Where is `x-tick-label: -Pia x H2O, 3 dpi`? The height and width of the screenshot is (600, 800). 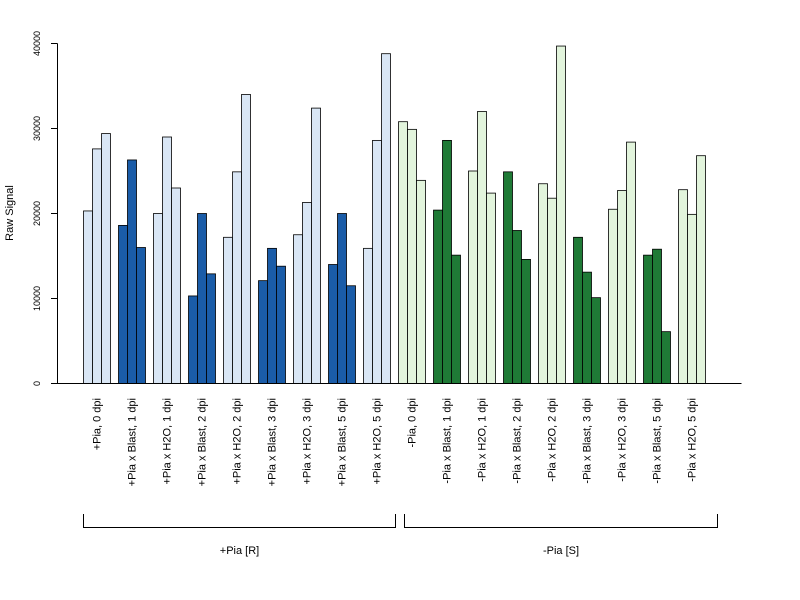
x-tick-label: -Pia x H2O, 3 dpi is located at coordinates (623, 440).